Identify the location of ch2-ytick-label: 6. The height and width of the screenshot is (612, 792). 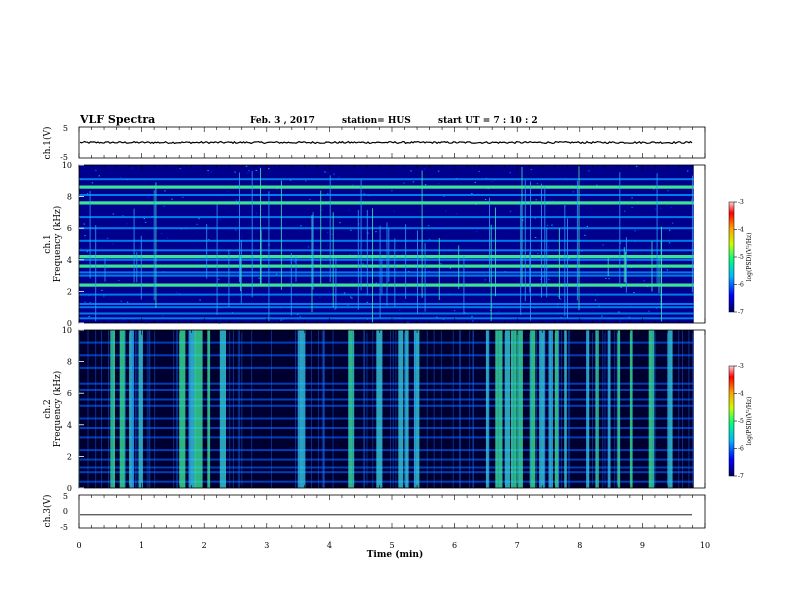
(69, 393).